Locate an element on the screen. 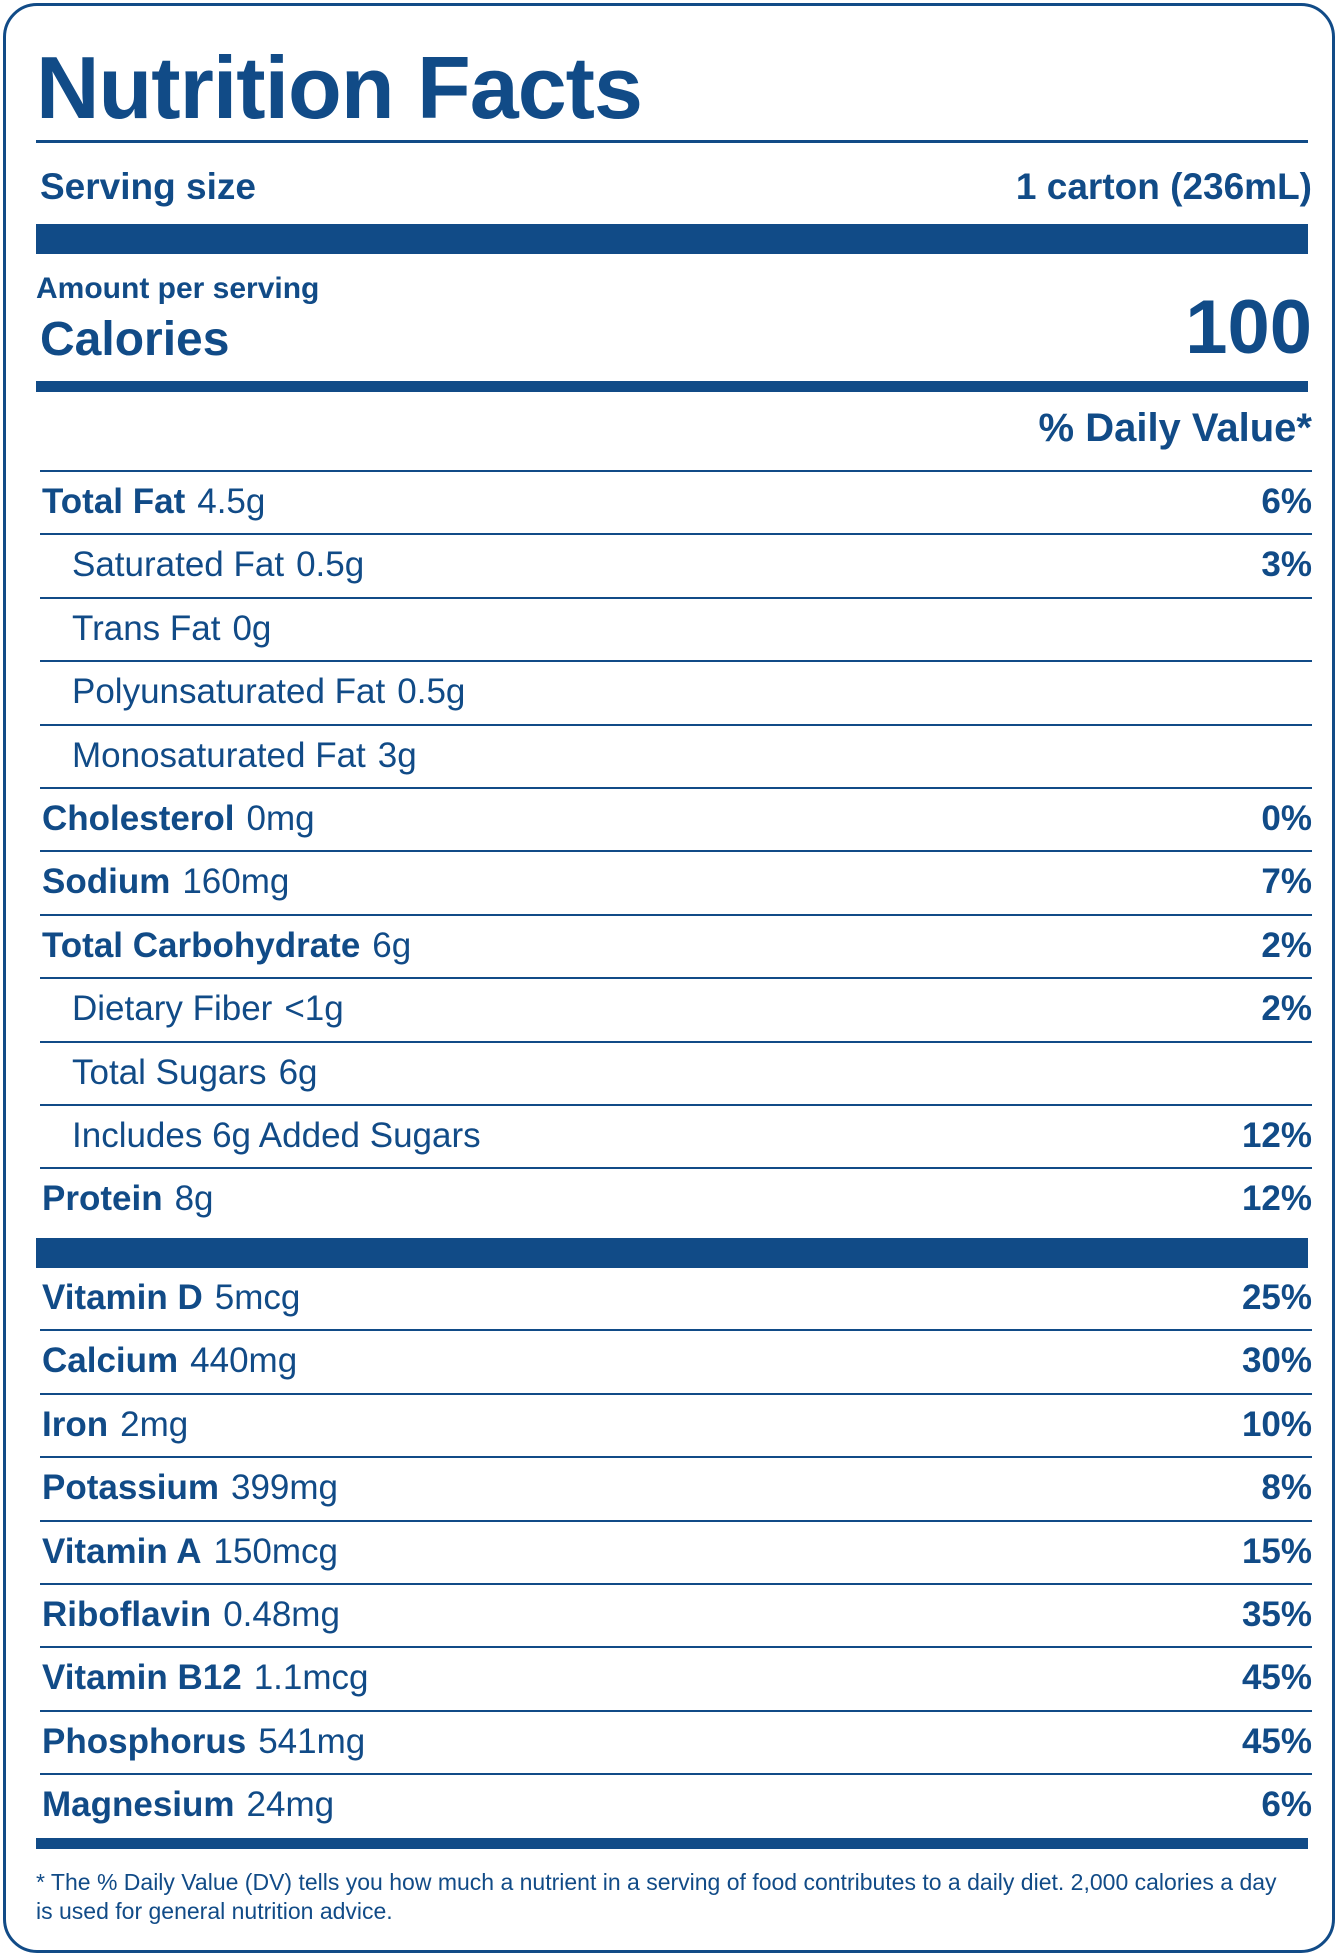  row-label: Monosaturated Fat 3g is located at coordinates (244, 756).